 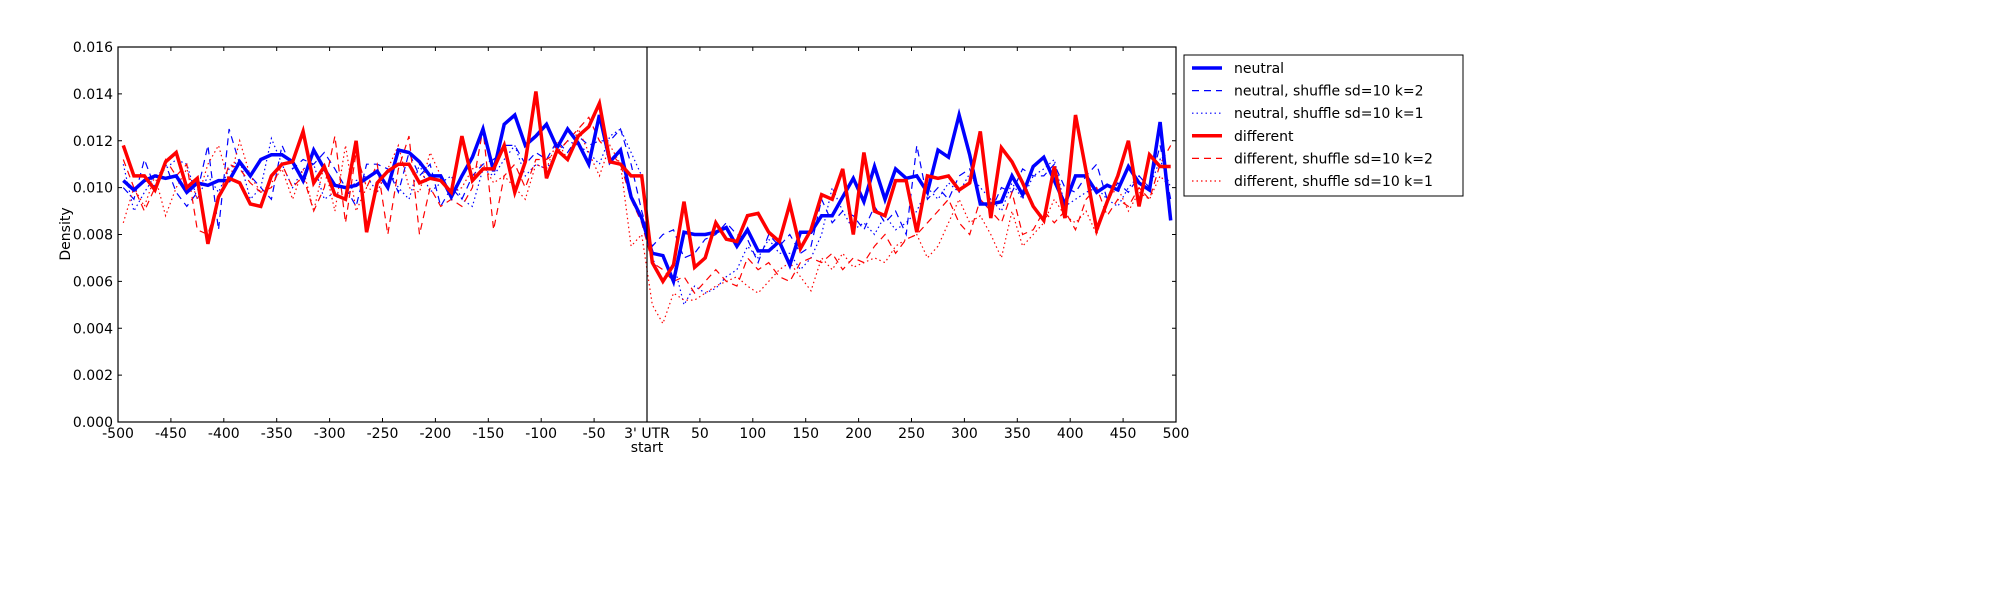 What do you see at coordinates (1329, 114) in the screenshot?
I see `legend-label: neutral, shuffle sd=10 k=1` at bounding box center [1329, 114].